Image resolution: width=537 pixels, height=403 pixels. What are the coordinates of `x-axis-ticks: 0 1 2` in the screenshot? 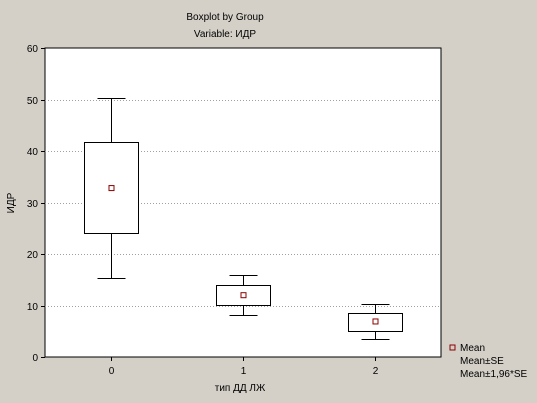 It's located at (244, 367).